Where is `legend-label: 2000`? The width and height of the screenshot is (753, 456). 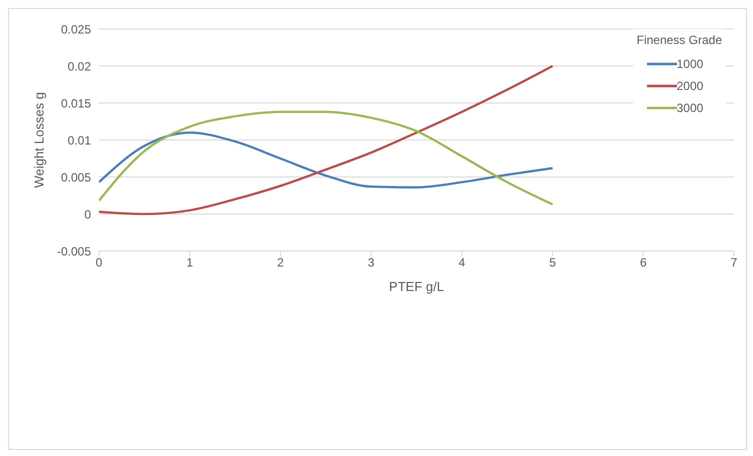 legend-label: 2000 is located at coordinates (690, 86).